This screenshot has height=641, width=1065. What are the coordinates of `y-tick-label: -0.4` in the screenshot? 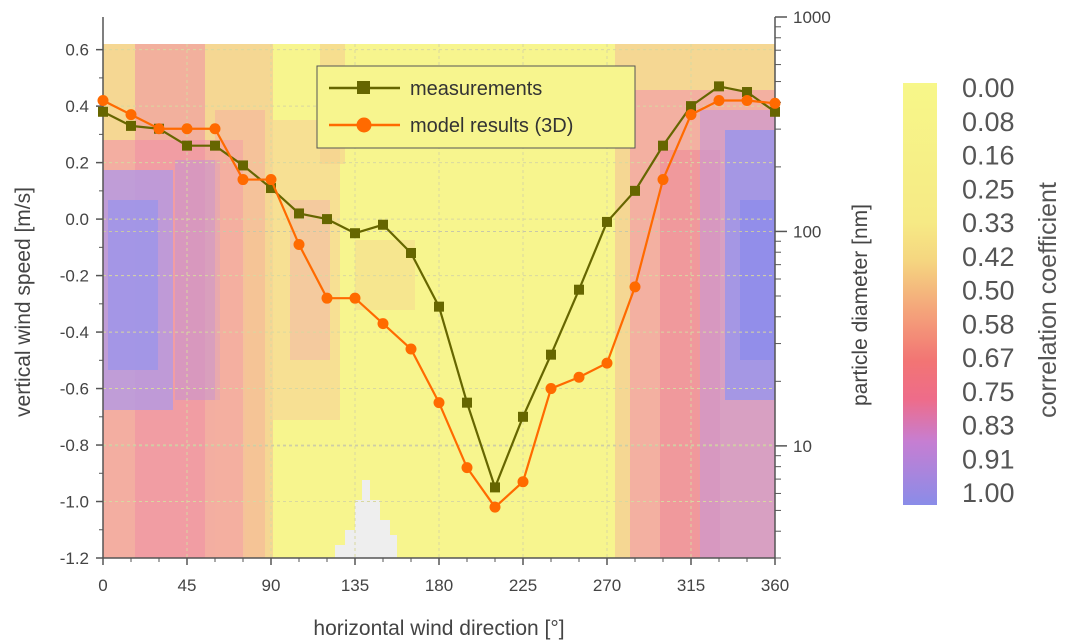 It's located at (74, 332).